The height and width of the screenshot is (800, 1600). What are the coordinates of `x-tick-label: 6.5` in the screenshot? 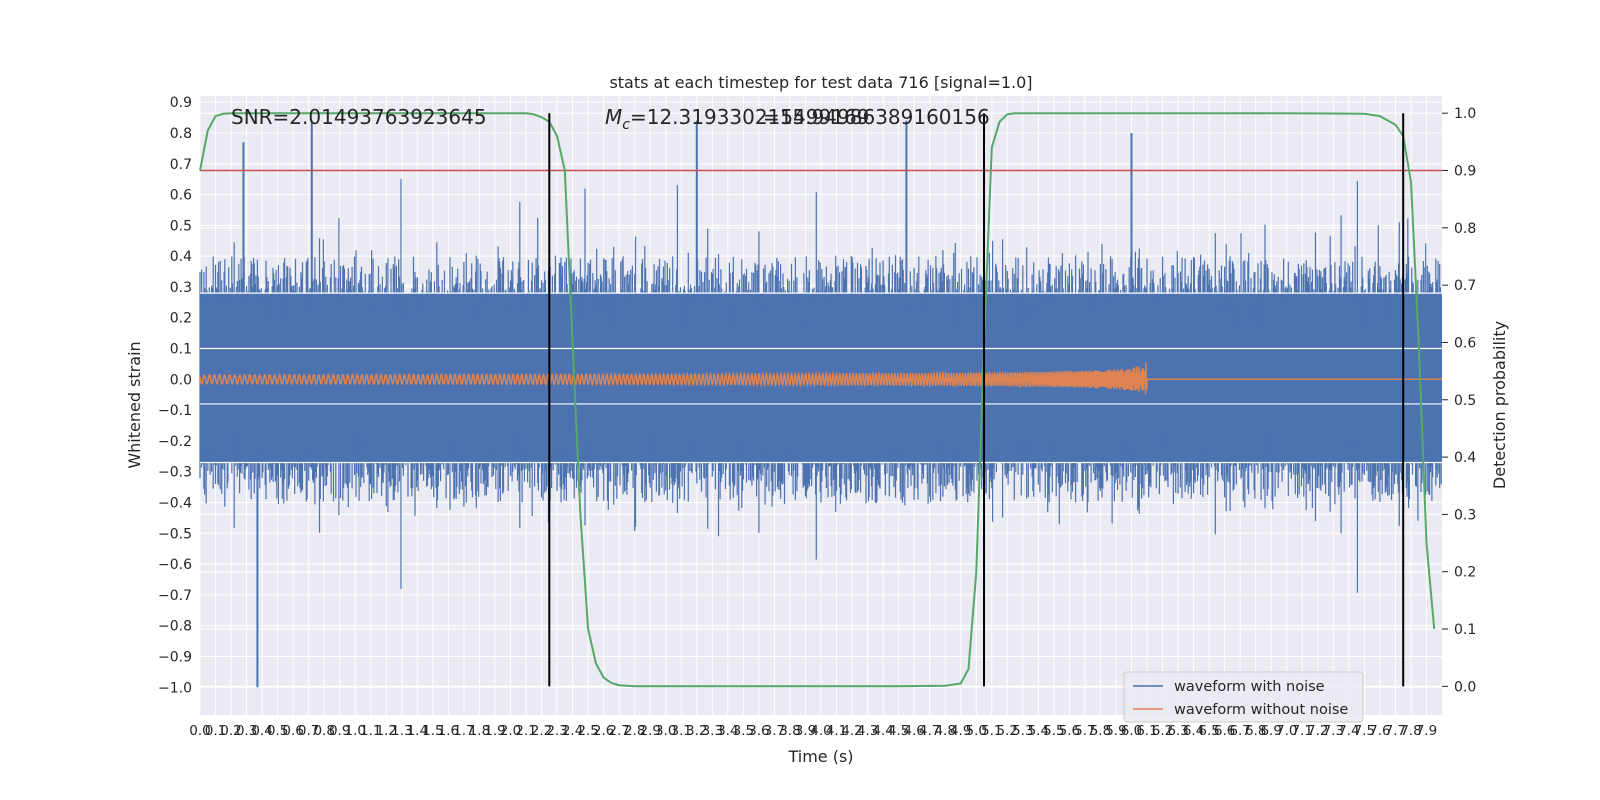 It's located at (1208, 731).